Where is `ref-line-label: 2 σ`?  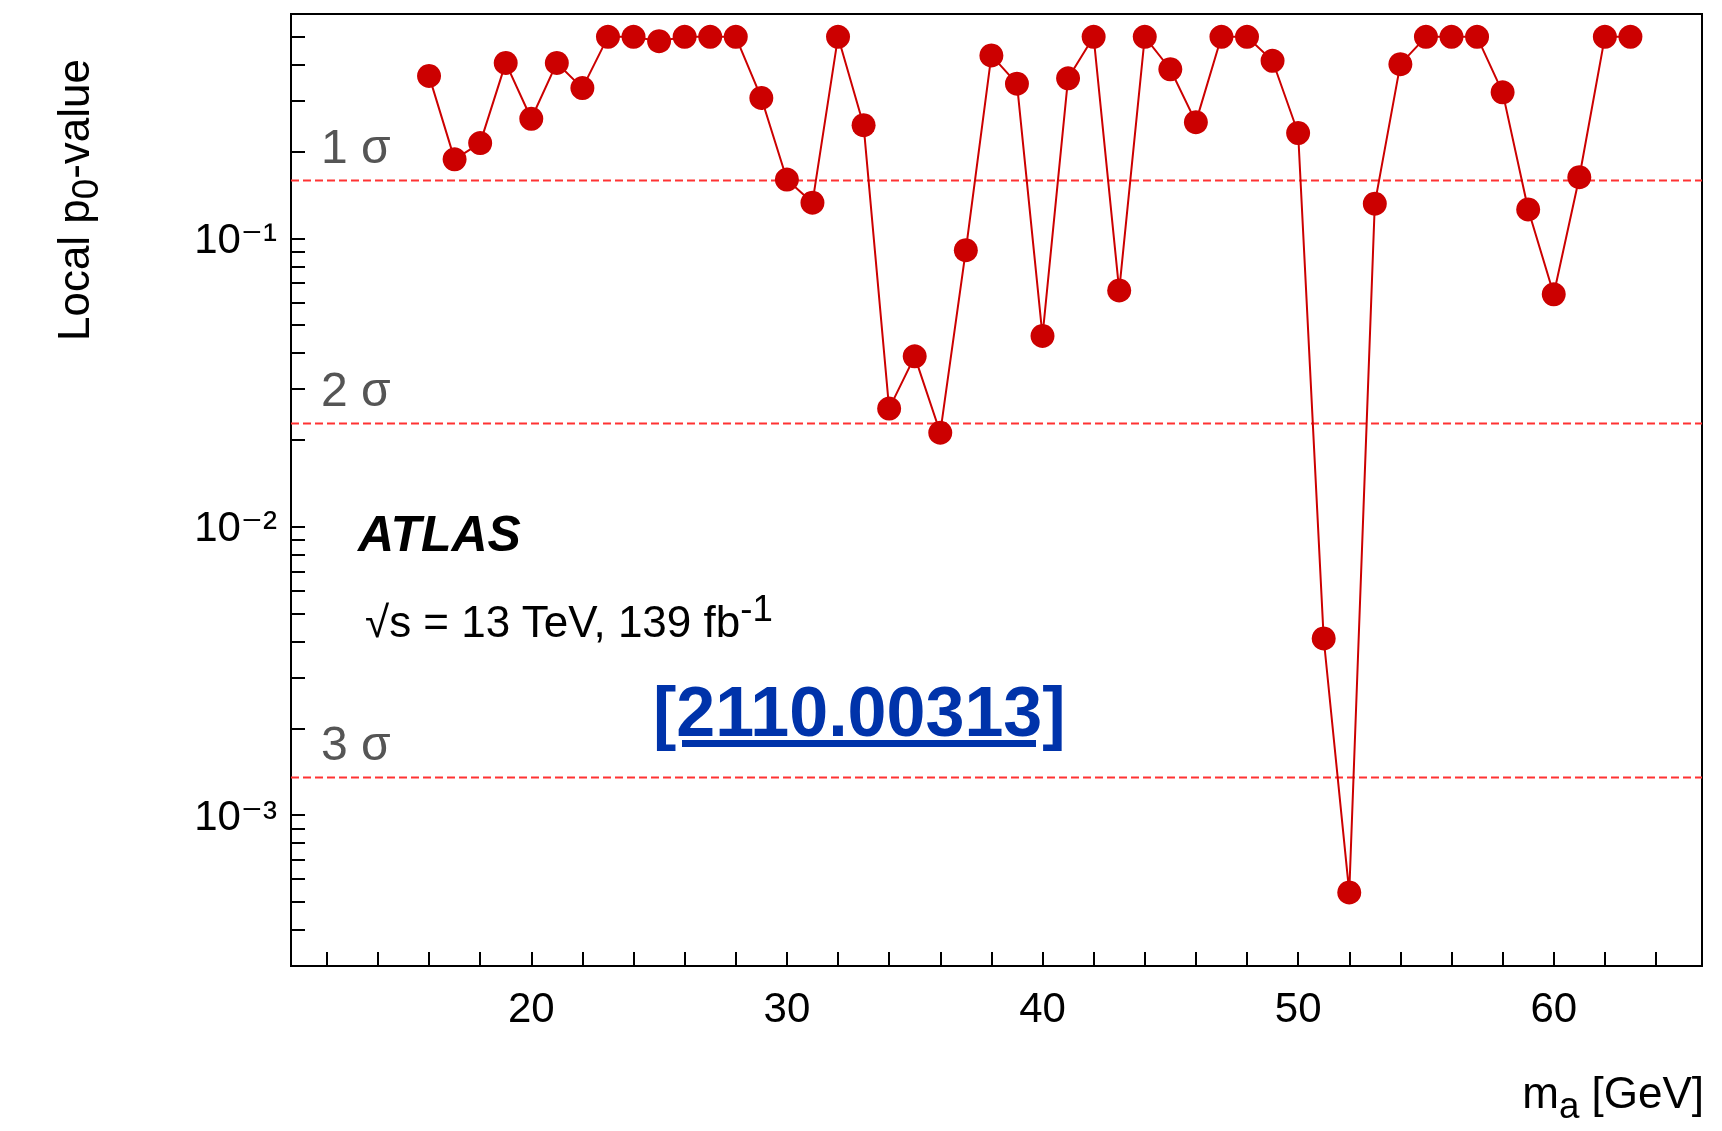
ref-line-label: 2 σ is located at coordinates (356, 390).